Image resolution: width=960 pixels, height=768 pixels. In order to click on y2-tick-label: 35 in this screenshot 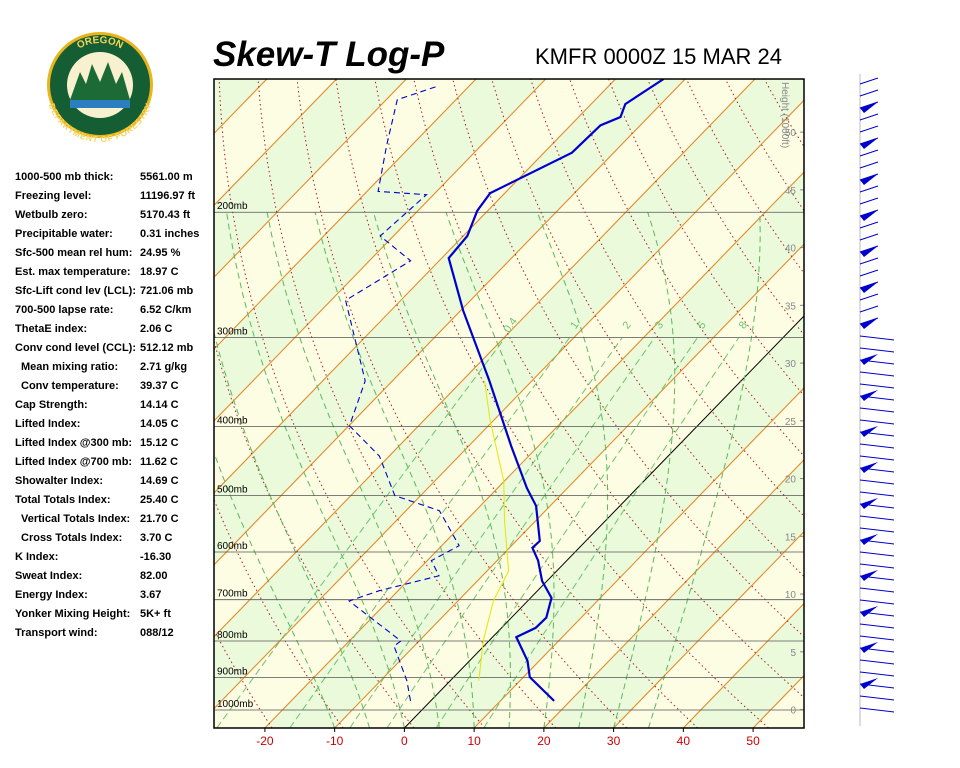, I will do `click(791, 306)`.